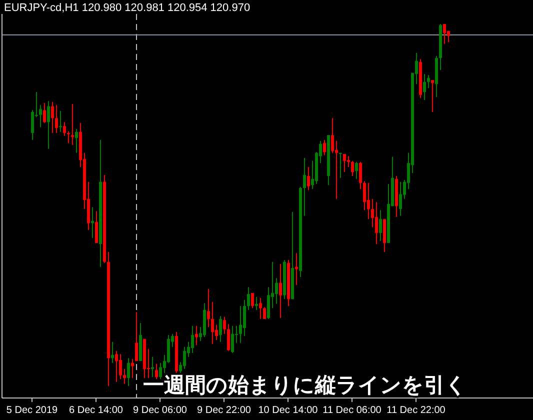  I want to click on x-tick-label: 9 Dec 22:00, so click(224, 410).